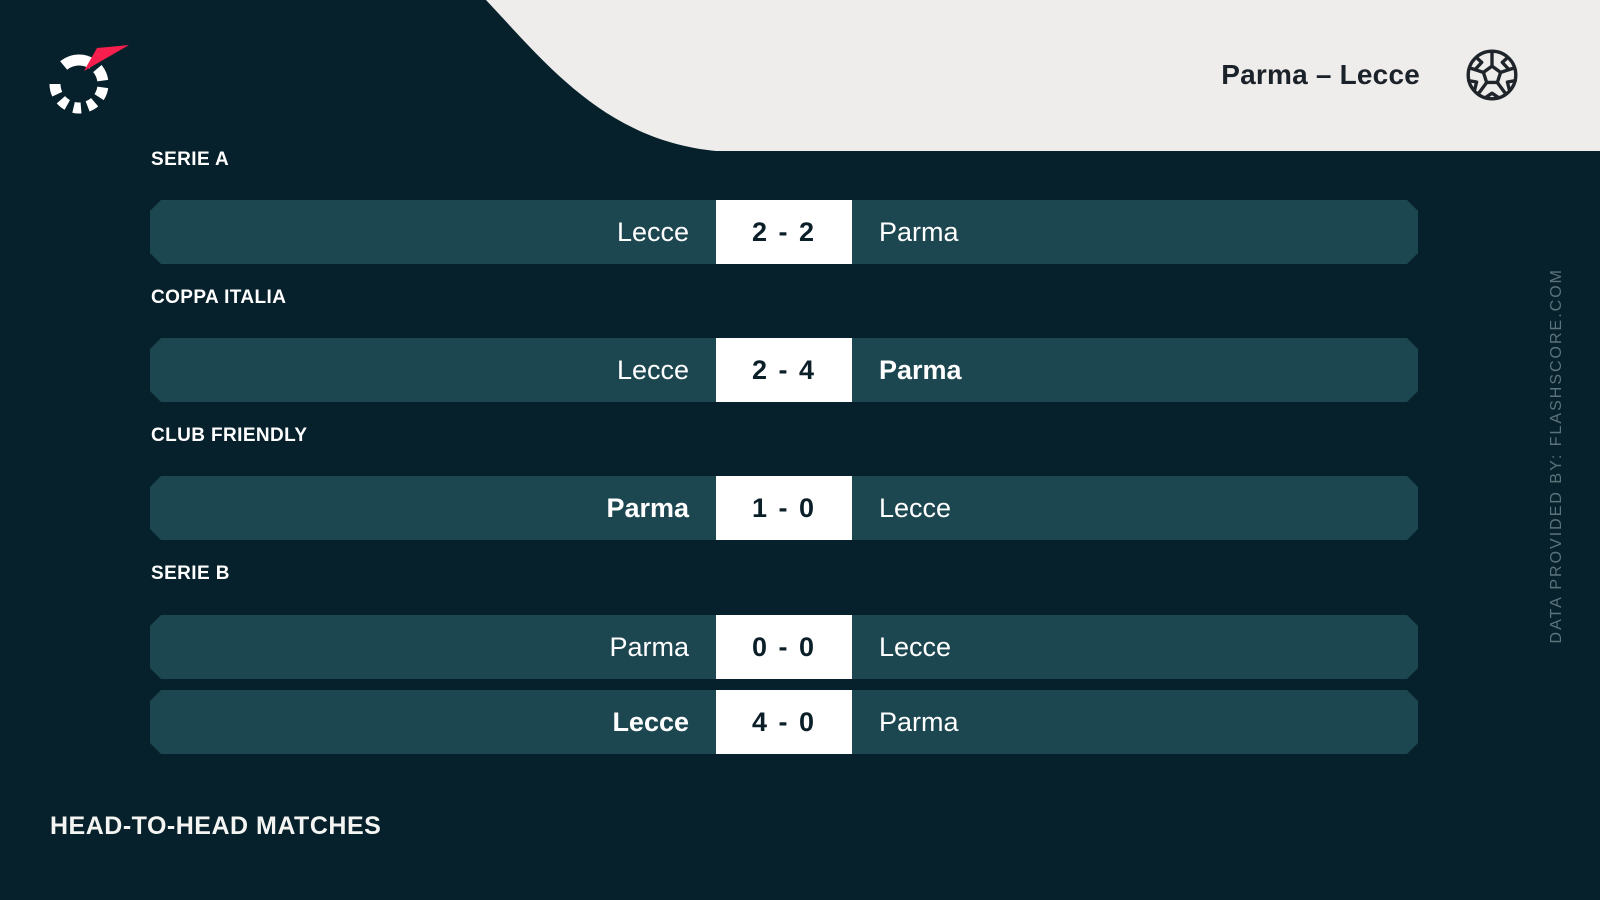  Describe the element at coordinates (190, 159) in the screenshot. I see `section-label-serie-a: SERIE A` at that location.